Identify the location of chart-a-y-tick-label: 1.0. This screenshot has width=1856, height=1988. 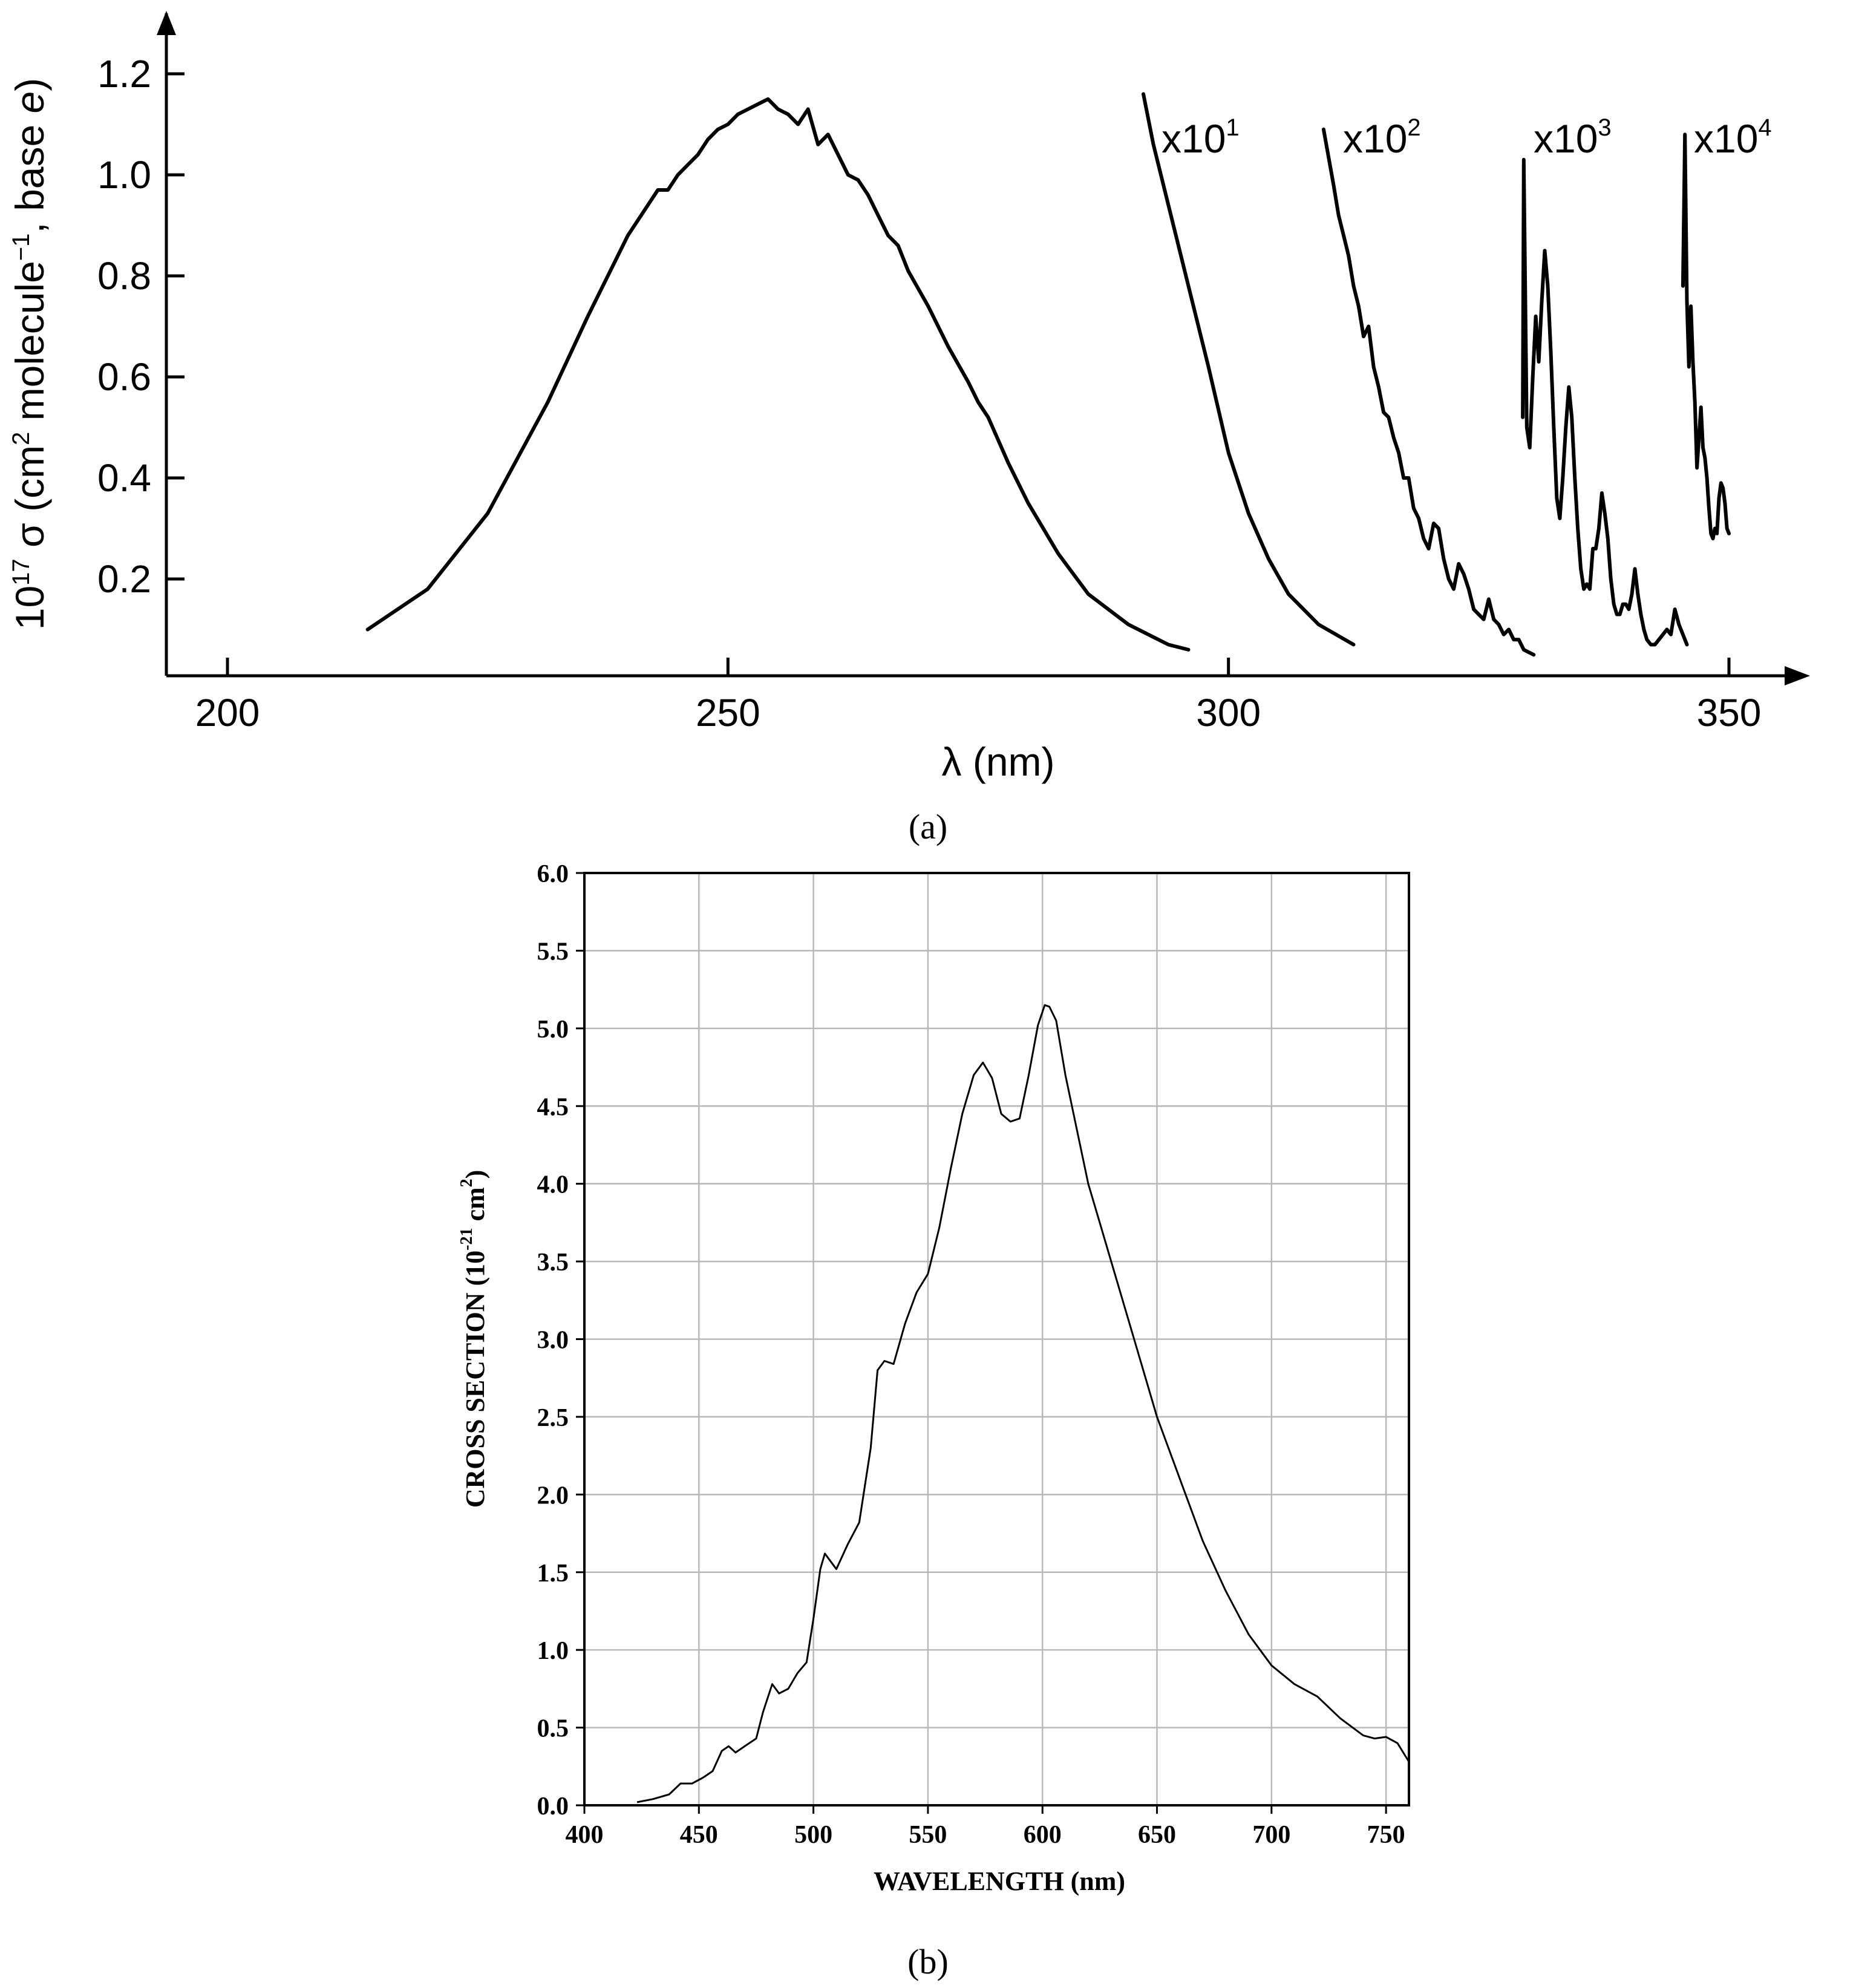
(124, 175).